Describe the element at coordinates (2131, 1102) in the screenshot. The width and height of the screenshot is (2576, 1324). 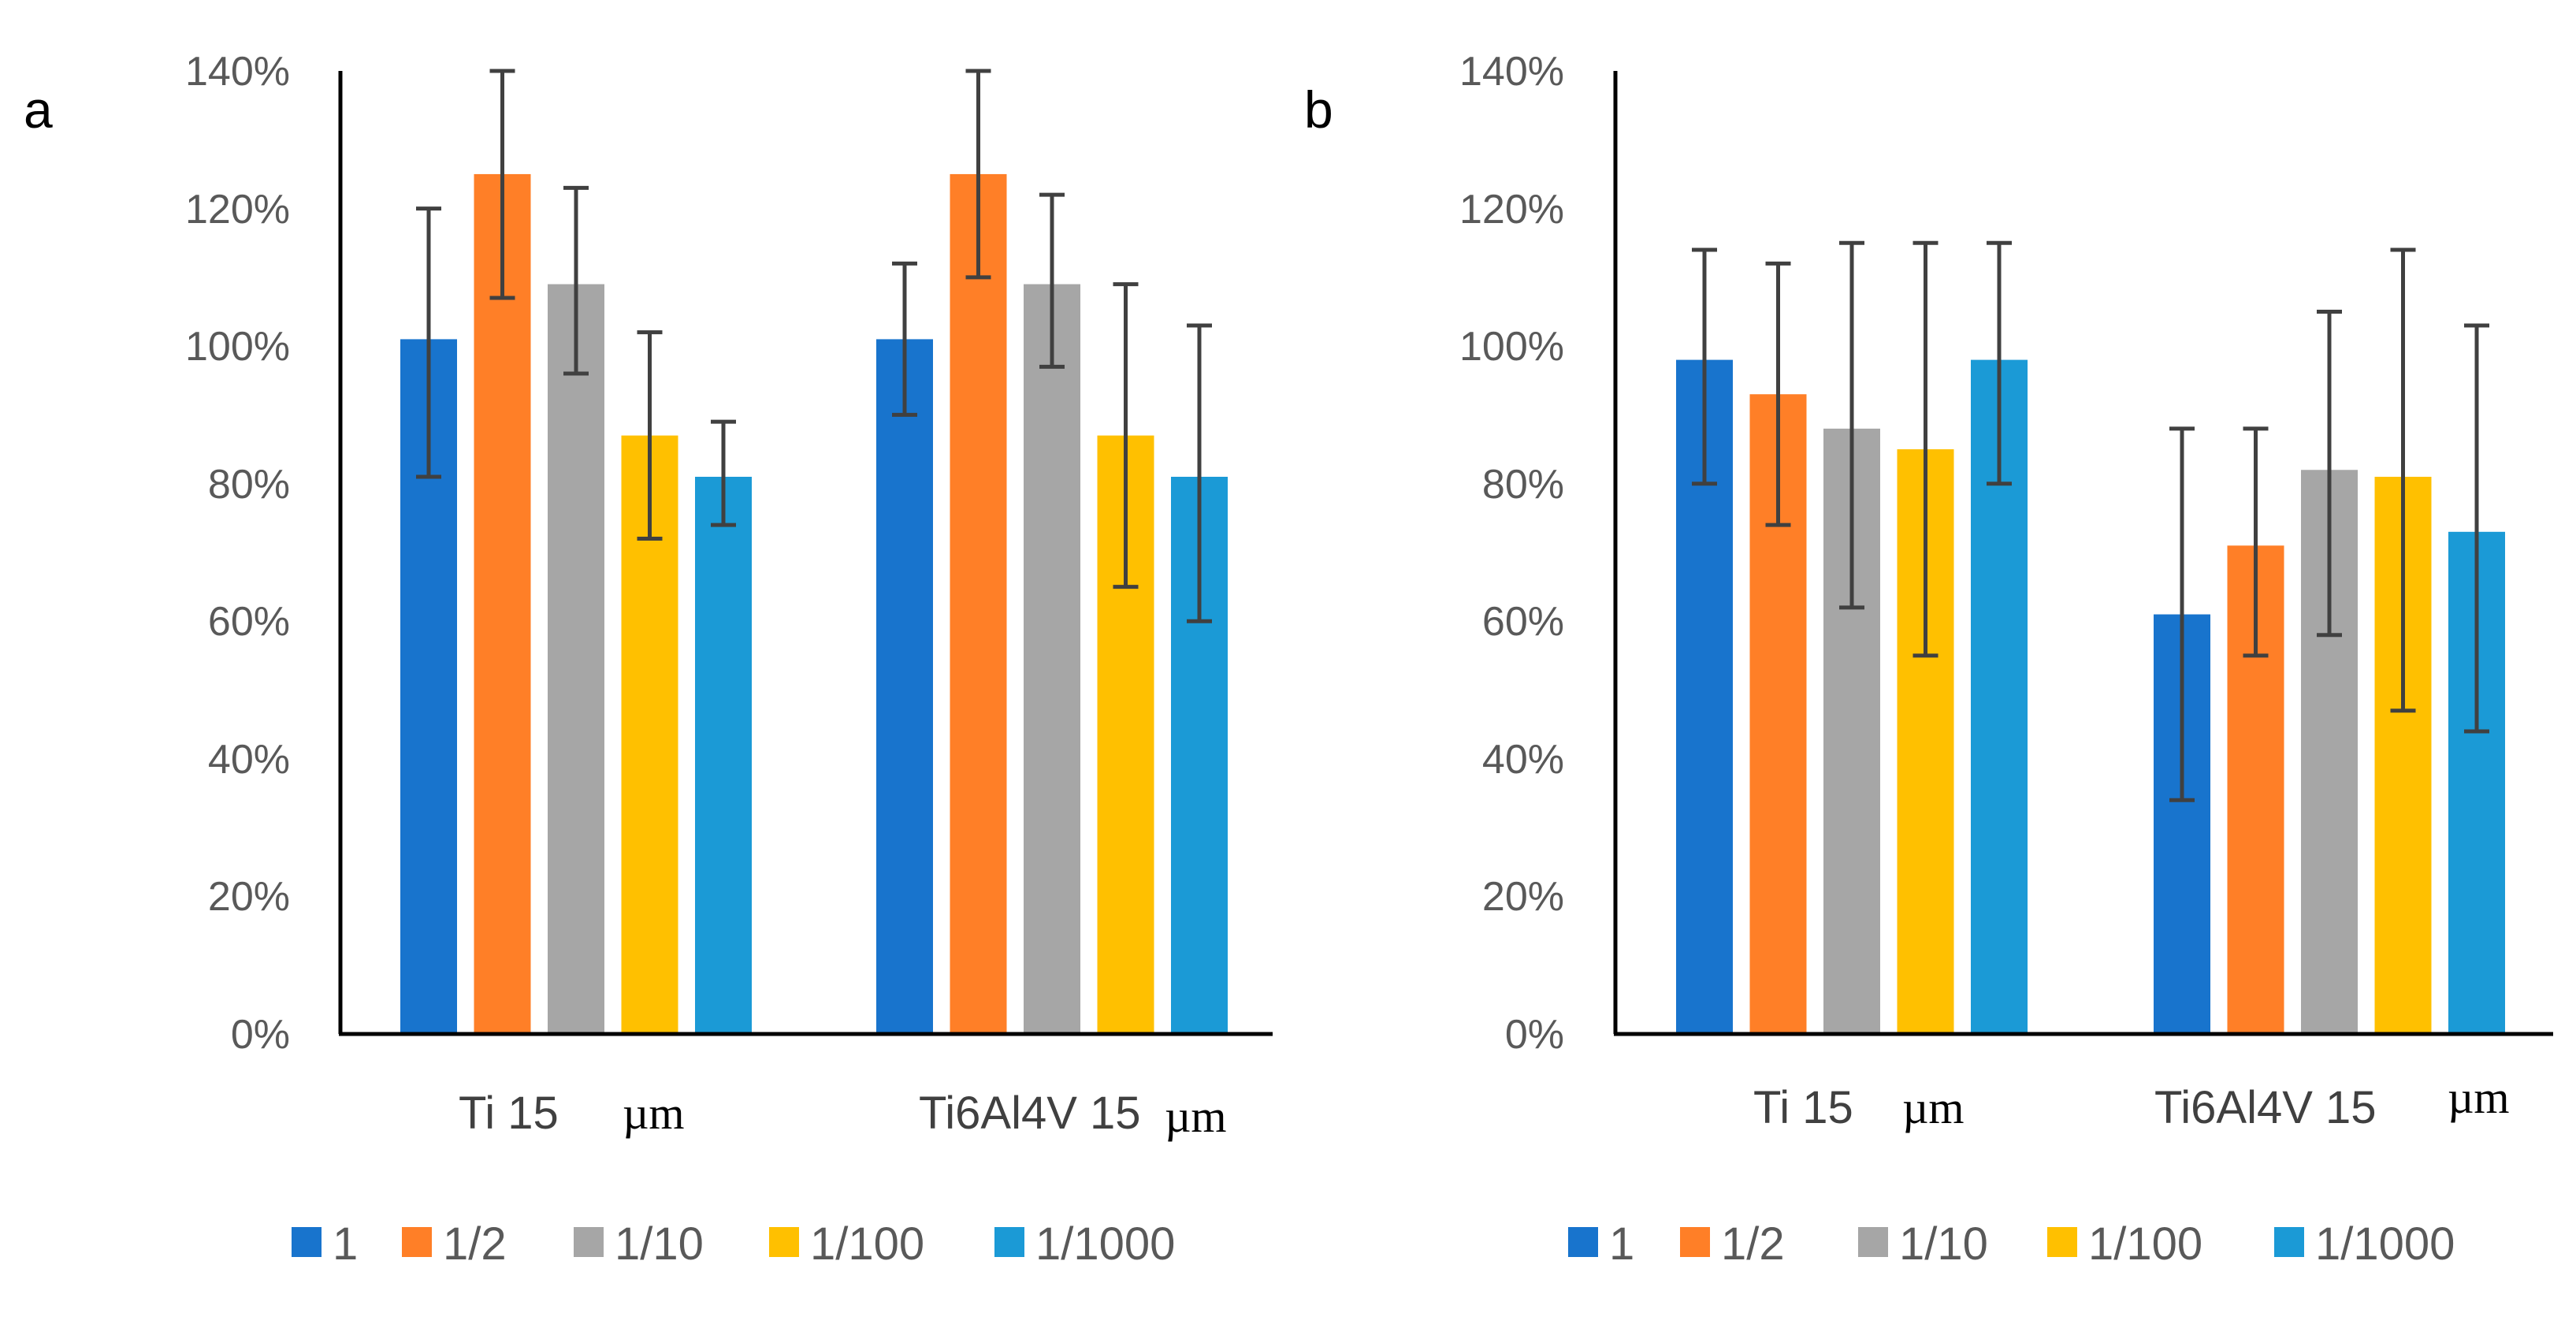
I see `x-category-labels-b: Ti 15 µm Ti6Al4V 15 µm` at that location.